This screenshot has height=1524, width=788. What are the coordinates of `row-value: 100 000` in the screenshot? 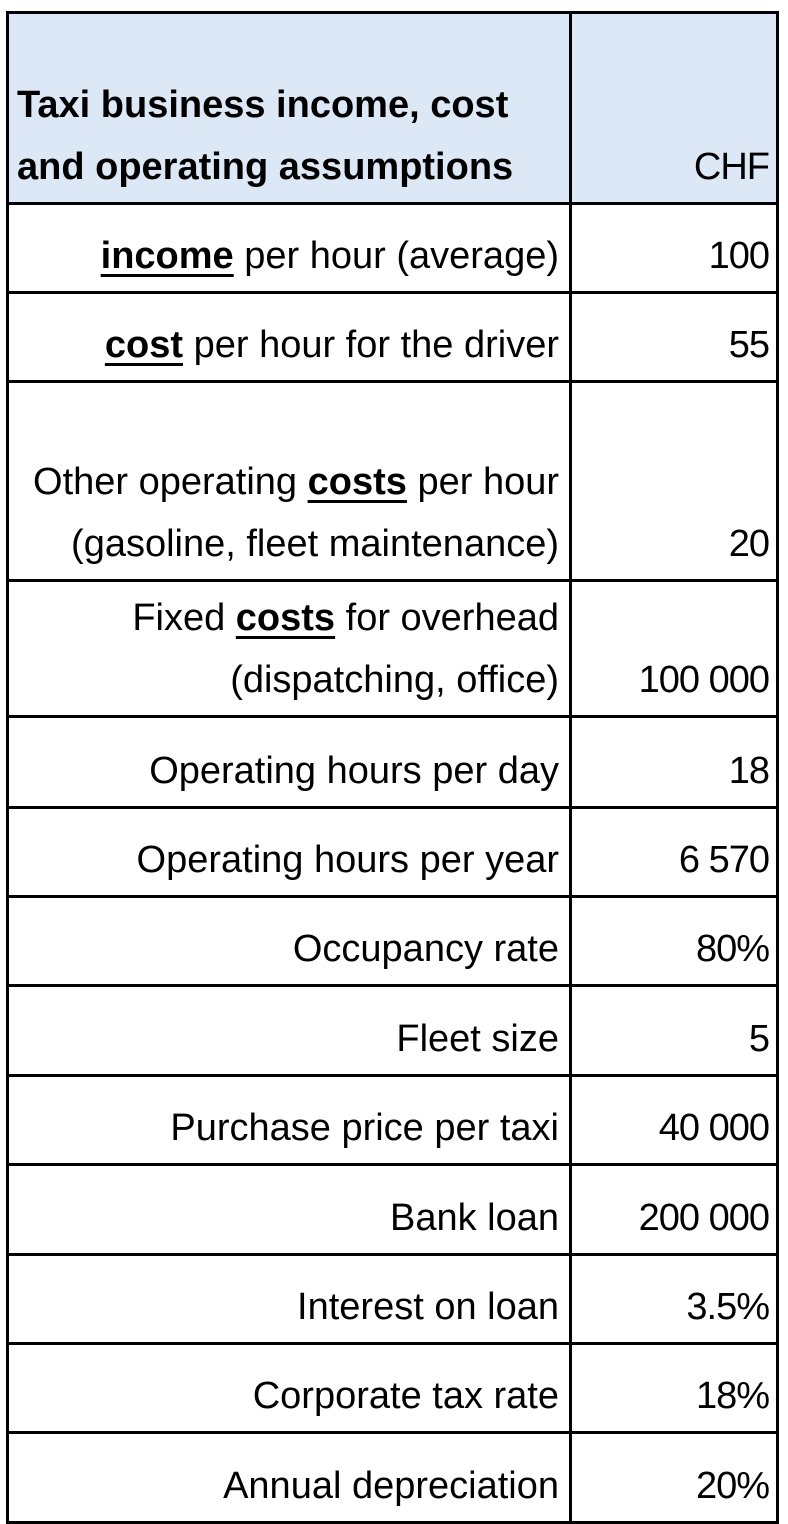 It's located at (674, 648).